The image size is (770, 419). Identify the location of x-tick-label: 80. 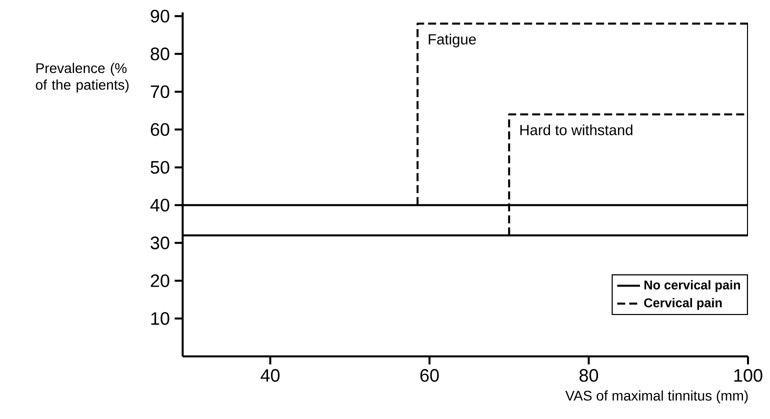
(589, 375).